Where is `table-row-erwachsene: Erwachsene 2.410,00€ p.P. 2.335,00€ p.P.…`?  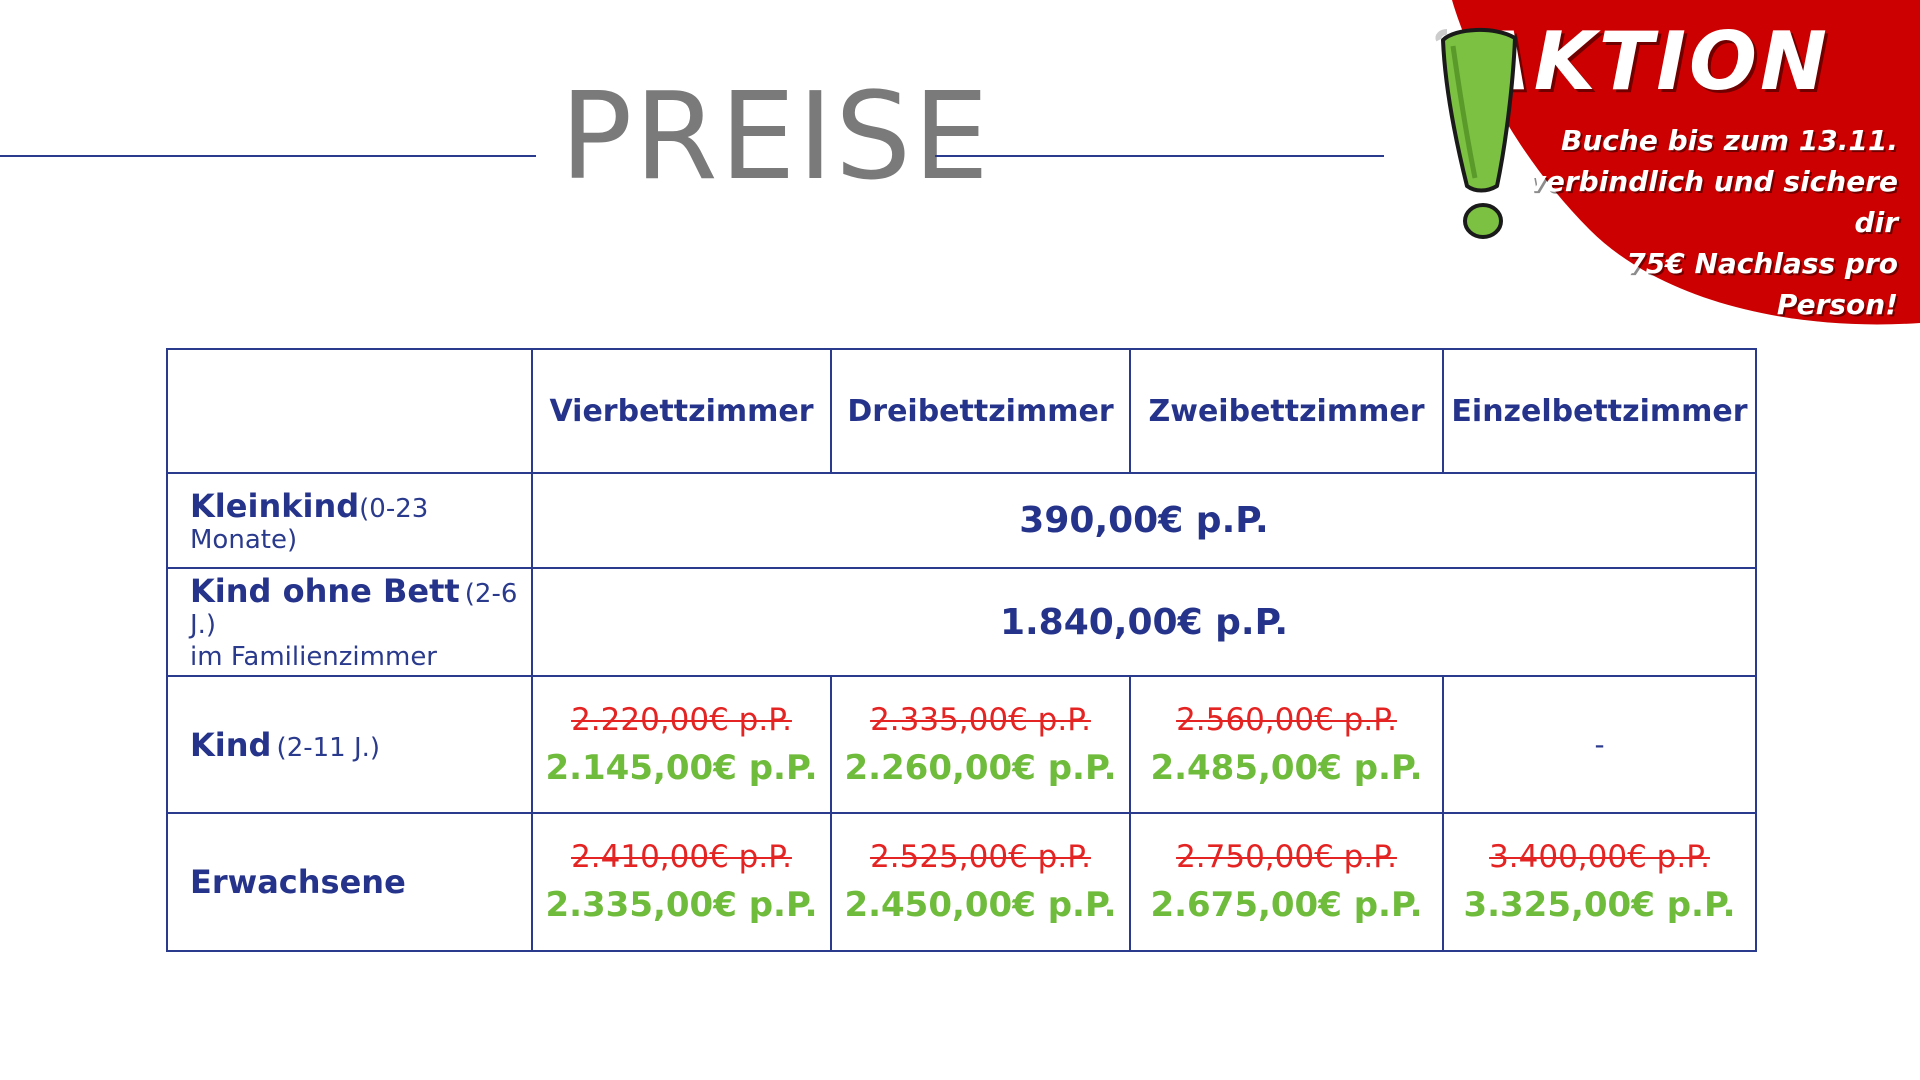
table-row-erwachsene: Erwachsene 2.410,00€ p.P. 2.335,00€ p.P.… is located at coordinates (961, 882).